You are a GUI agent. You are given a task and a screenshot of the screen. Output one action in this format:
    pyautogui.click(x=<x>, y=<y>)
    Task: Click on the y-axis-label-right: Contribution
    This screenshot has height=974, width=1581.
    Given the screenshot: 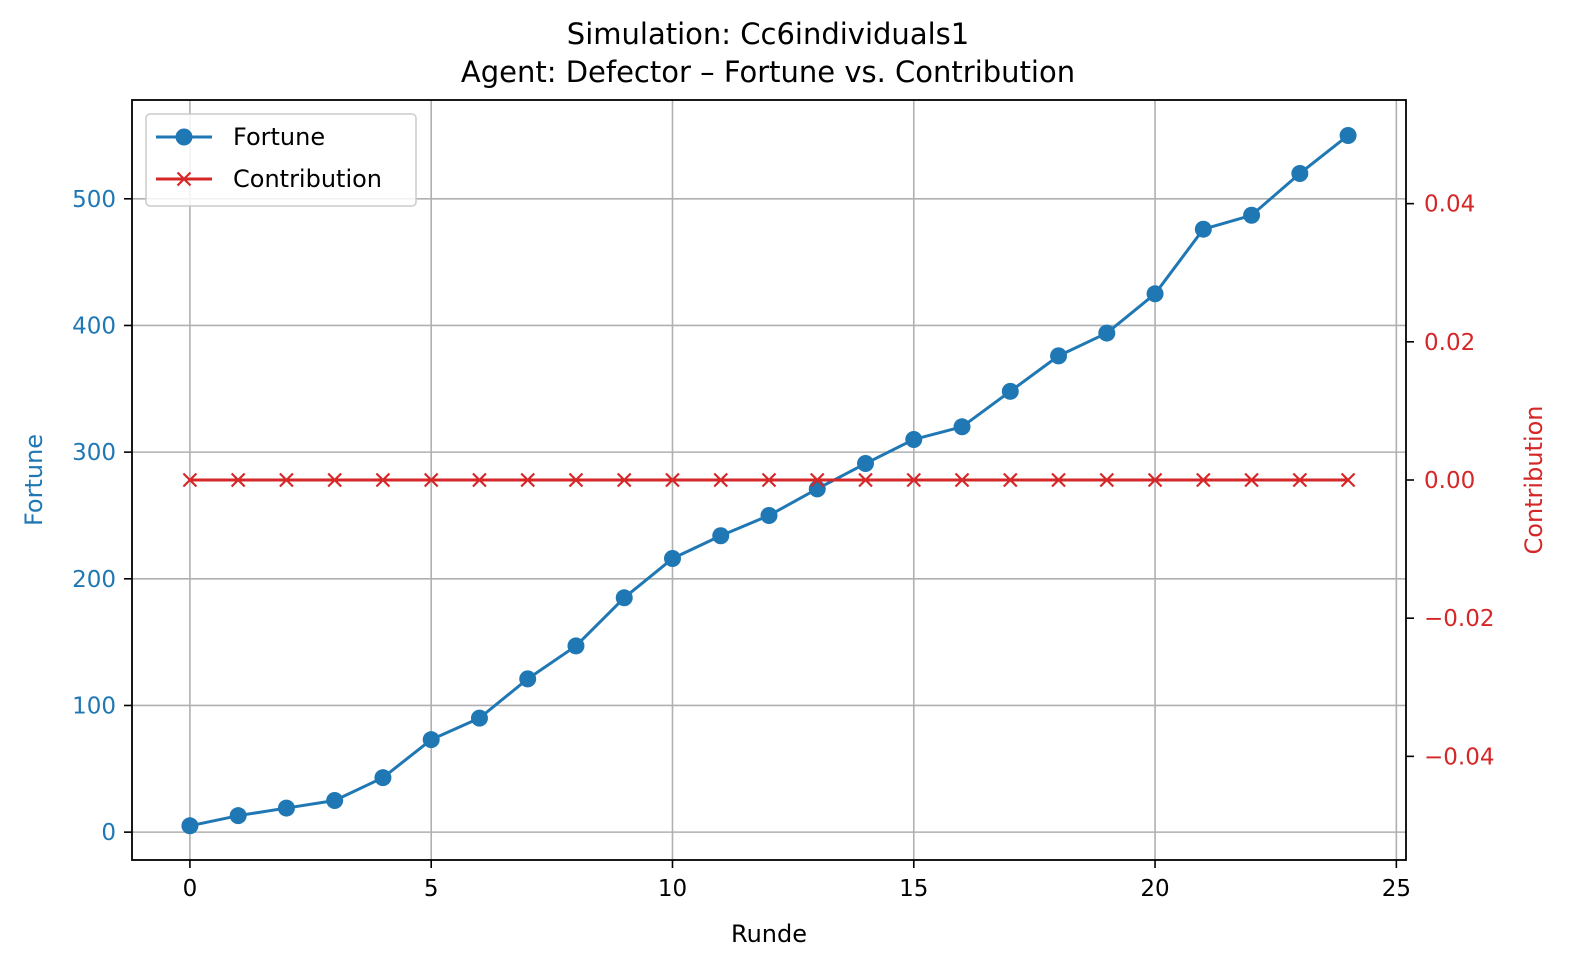 What is the action you would take?
    pyautogui.click(x=1534, y=479)
    